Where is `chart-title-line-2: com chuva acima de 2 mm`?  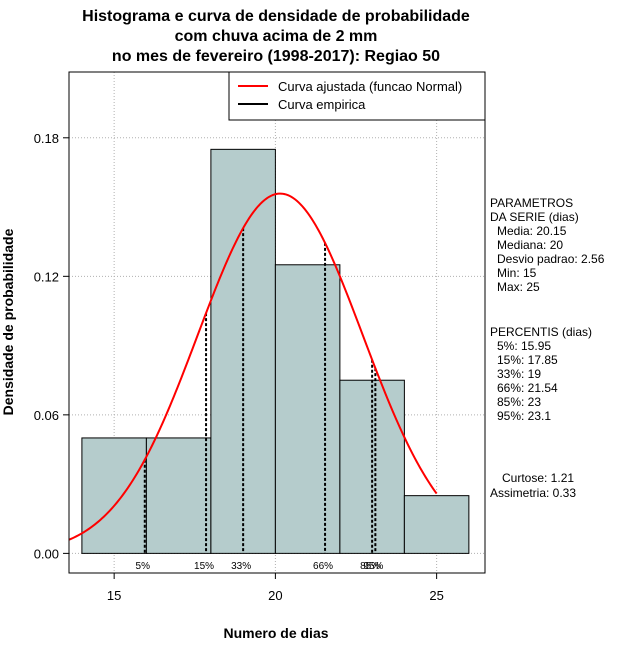
chart-title-line-2: com chuva acima de 2 mm is located at coordinates (276, 36).